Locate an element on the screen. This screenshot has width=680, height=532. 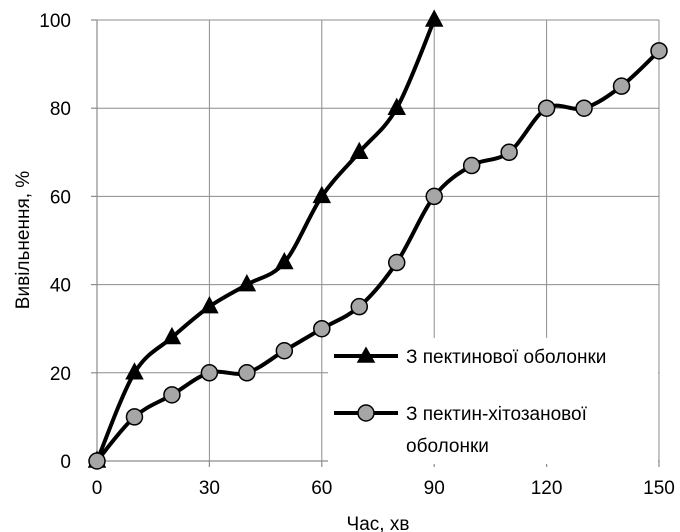
y-tick-label: 60 is located at coordinates (60, 197).